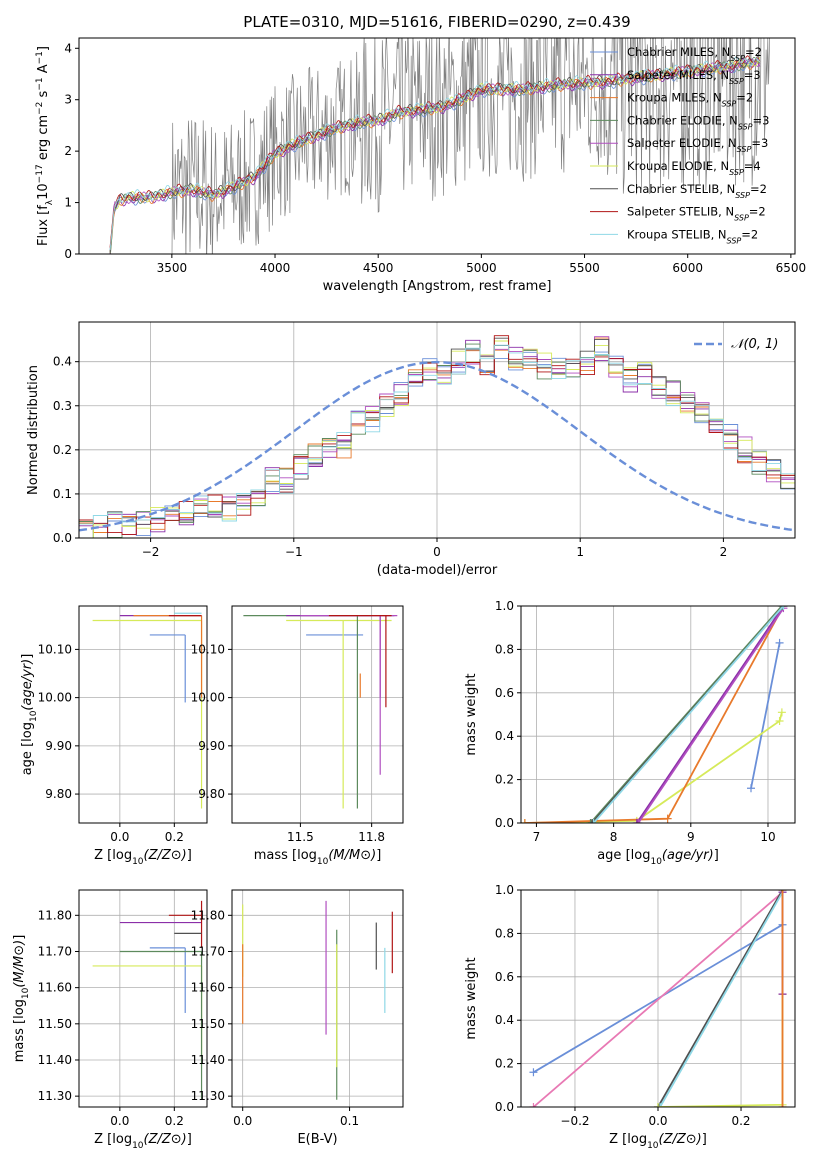 The height and width of the screenshot is (1170, 819). Describe the element at coordinates (62, 494) in the screenshot. I see `y-tick-label: 0.1` at that location.